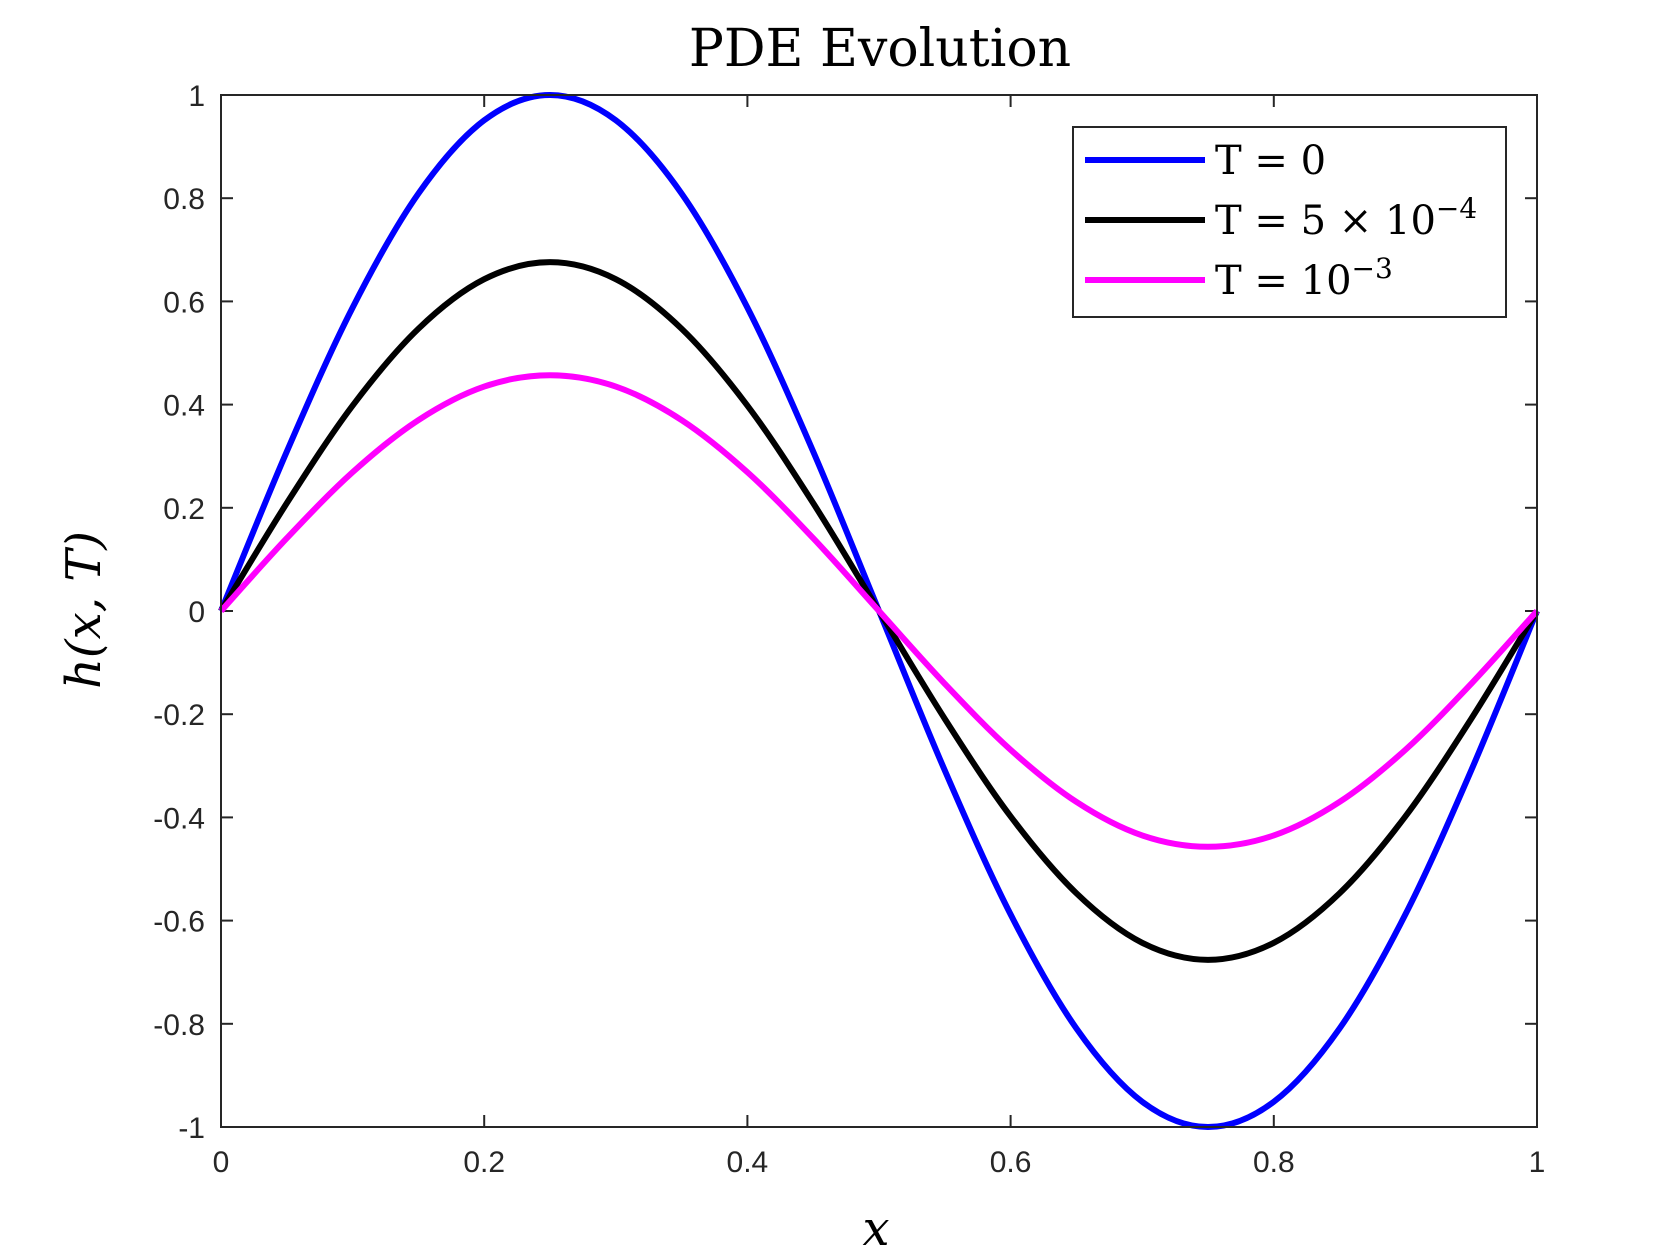 The image size is (1680, 1260). Describe the element at coordinates (179, 922) in the screenshot. I see `y-tick-label: -0.6` at that location.